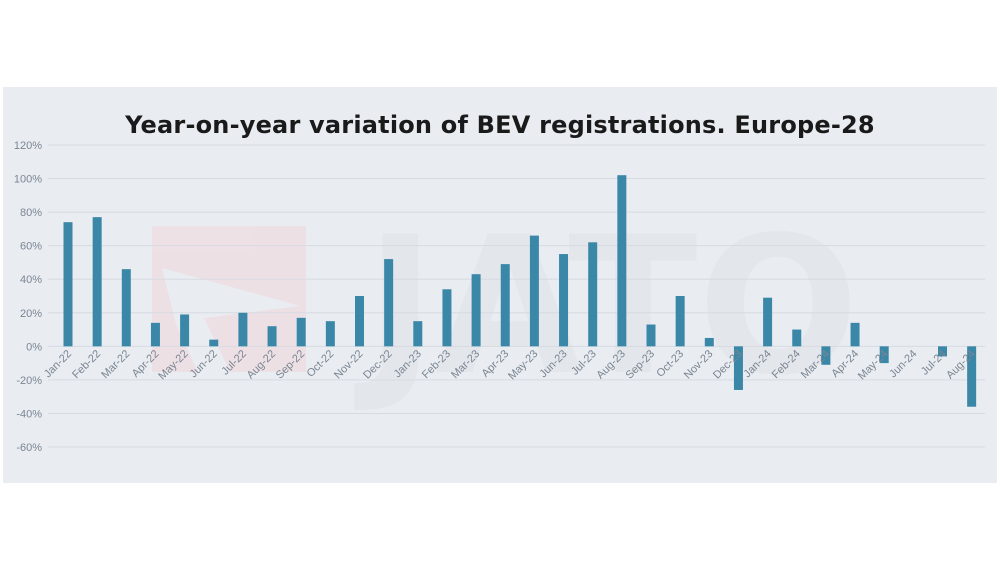 This screenshot has width=1000, height=562. I want to click on x-tick-label: Oct-22, so click(321, 364).